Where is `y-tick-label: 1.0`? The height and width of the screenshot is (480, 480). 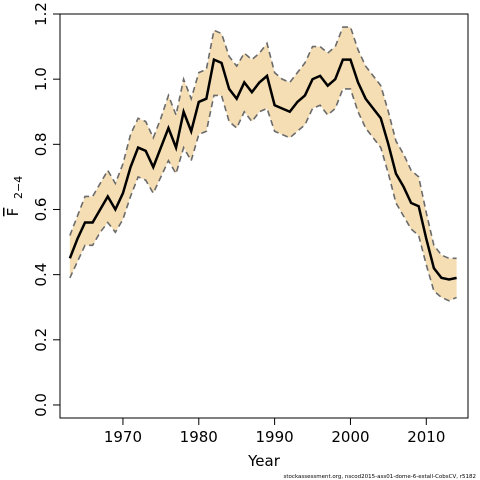 y-tick-label: 1.0 is located at coordinates (41, 79).